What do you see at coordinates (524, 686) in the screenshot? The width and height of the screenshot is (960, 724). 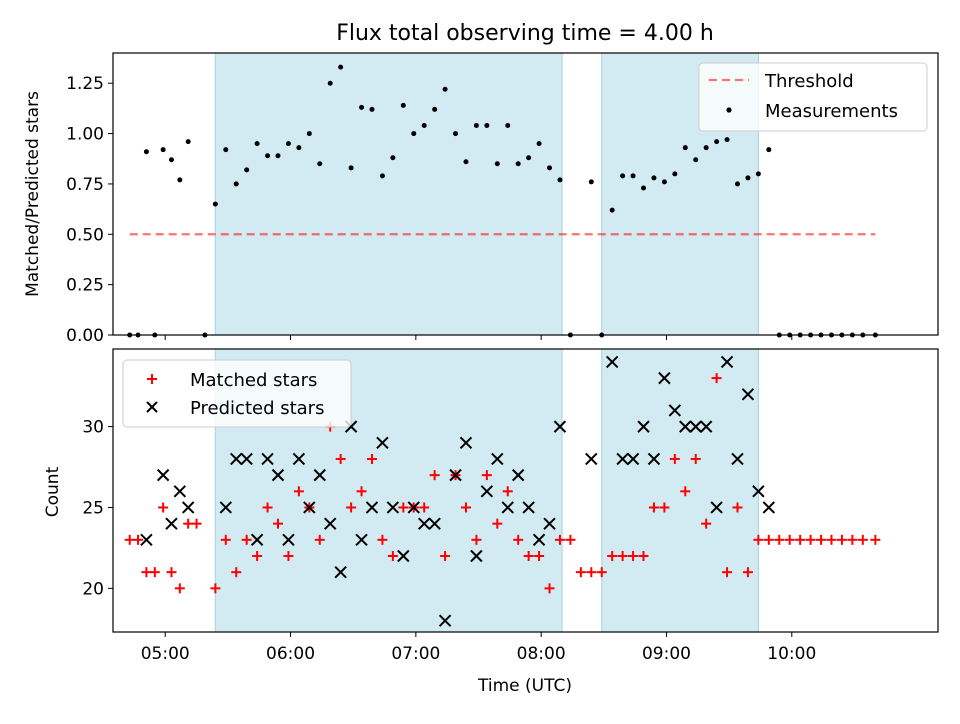 I see `time-x-axis-label: Time (UTC)` at bounding box center [524, 686].